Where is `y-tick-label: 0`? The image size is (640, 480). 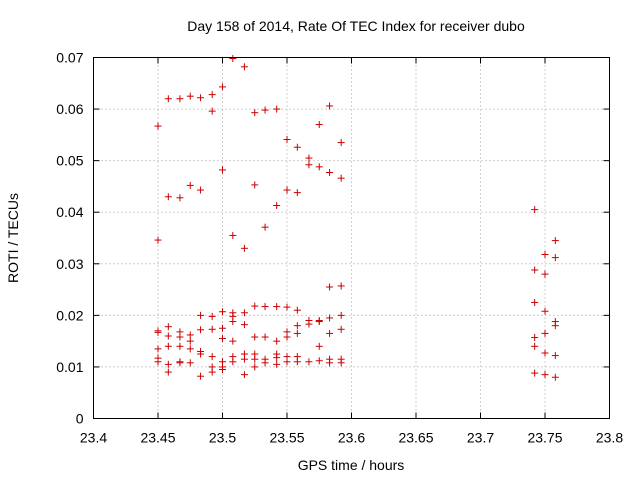
y-tick-label: 0 is located at coordinates (80, 419).